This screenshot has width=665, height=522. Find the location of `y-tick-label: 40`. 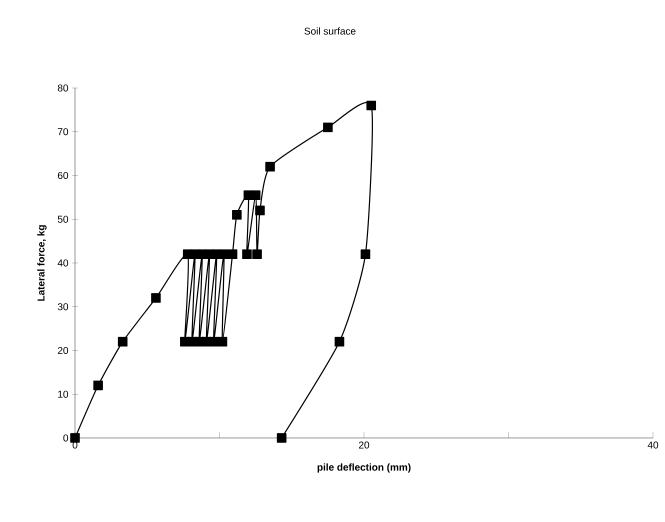

y-tick-label: 40 is located at coordinates (63, 263).